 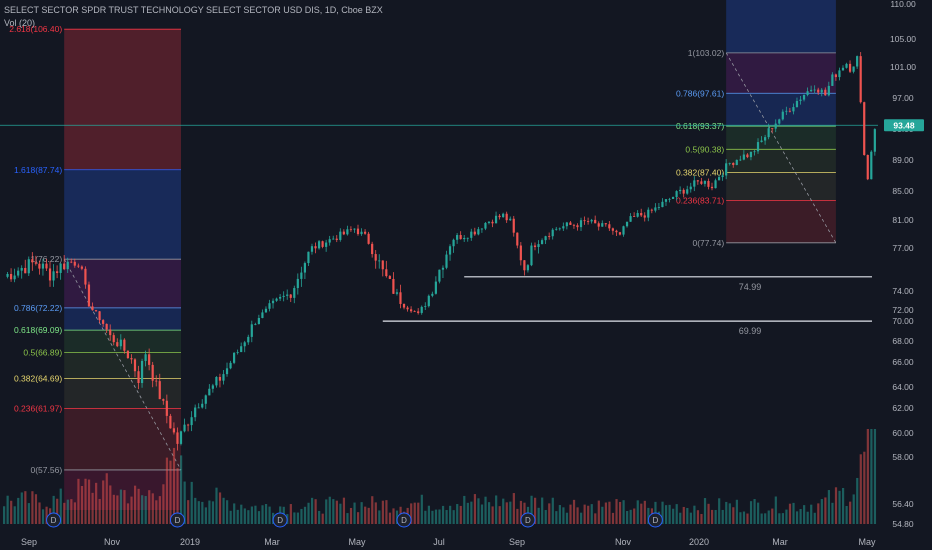 I want to click on x-tick-label: Jul, so click(x=439, y=542).